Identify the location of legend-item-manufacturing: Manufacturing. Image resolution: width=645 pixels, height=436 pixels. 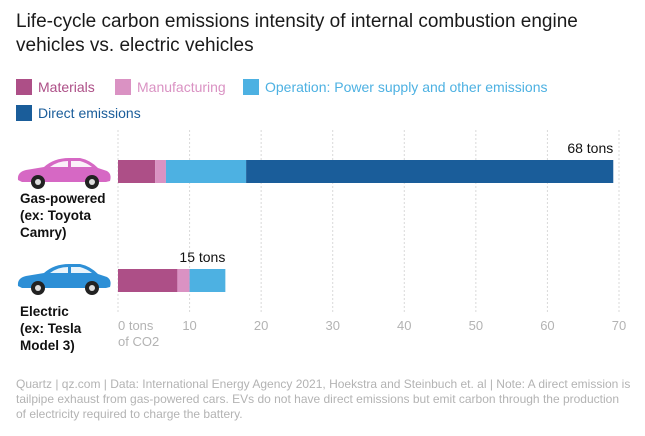
(170, 87).